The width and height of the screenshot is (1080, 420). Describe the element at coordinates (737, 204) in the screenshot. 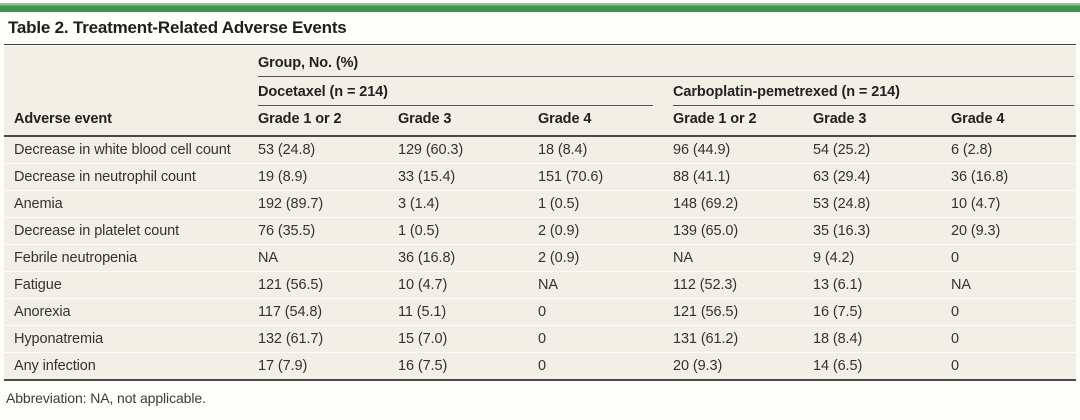

I see `cell: 148 (69.2)` at that location.